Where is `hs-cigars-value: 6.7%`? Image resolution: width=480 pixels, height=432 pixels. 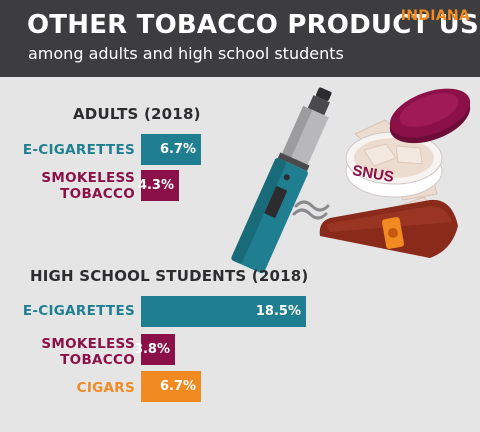
hs-cigars-value: 6.7% is located at coordinates (177, 386).